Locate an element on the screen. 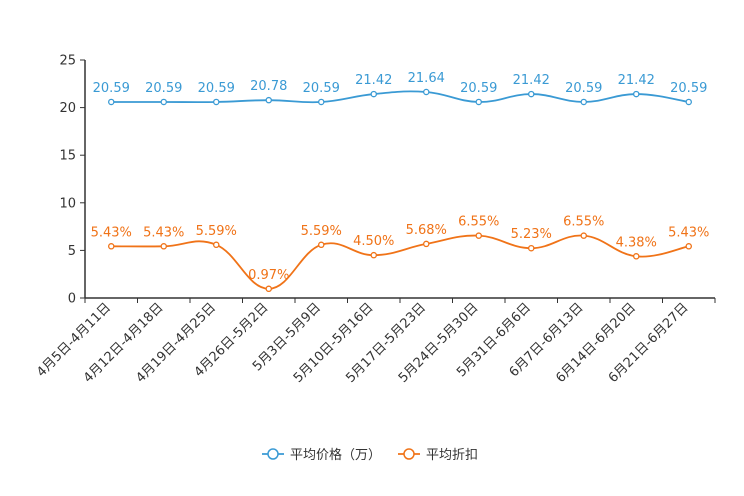  data-label: 5.23% is located at coordinates (531, 234).